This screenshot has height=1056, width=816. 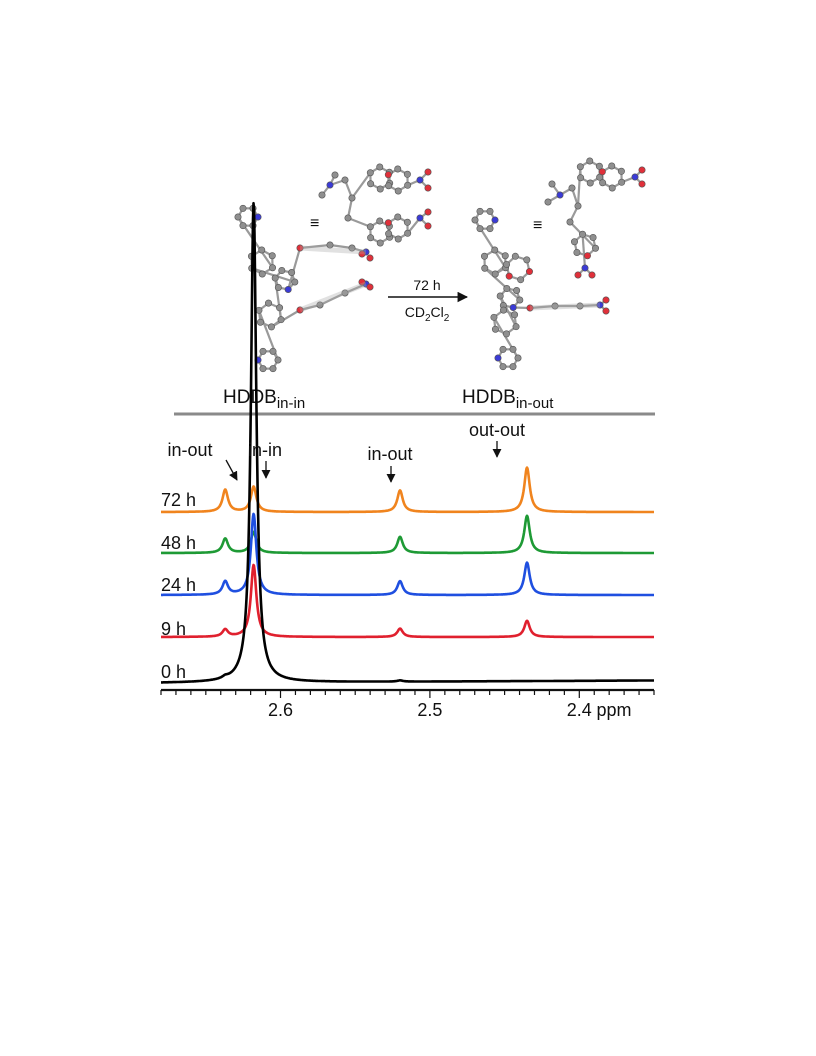 I want to click on right-compound-label: HDDBin-out, so click(x=508, y=399).